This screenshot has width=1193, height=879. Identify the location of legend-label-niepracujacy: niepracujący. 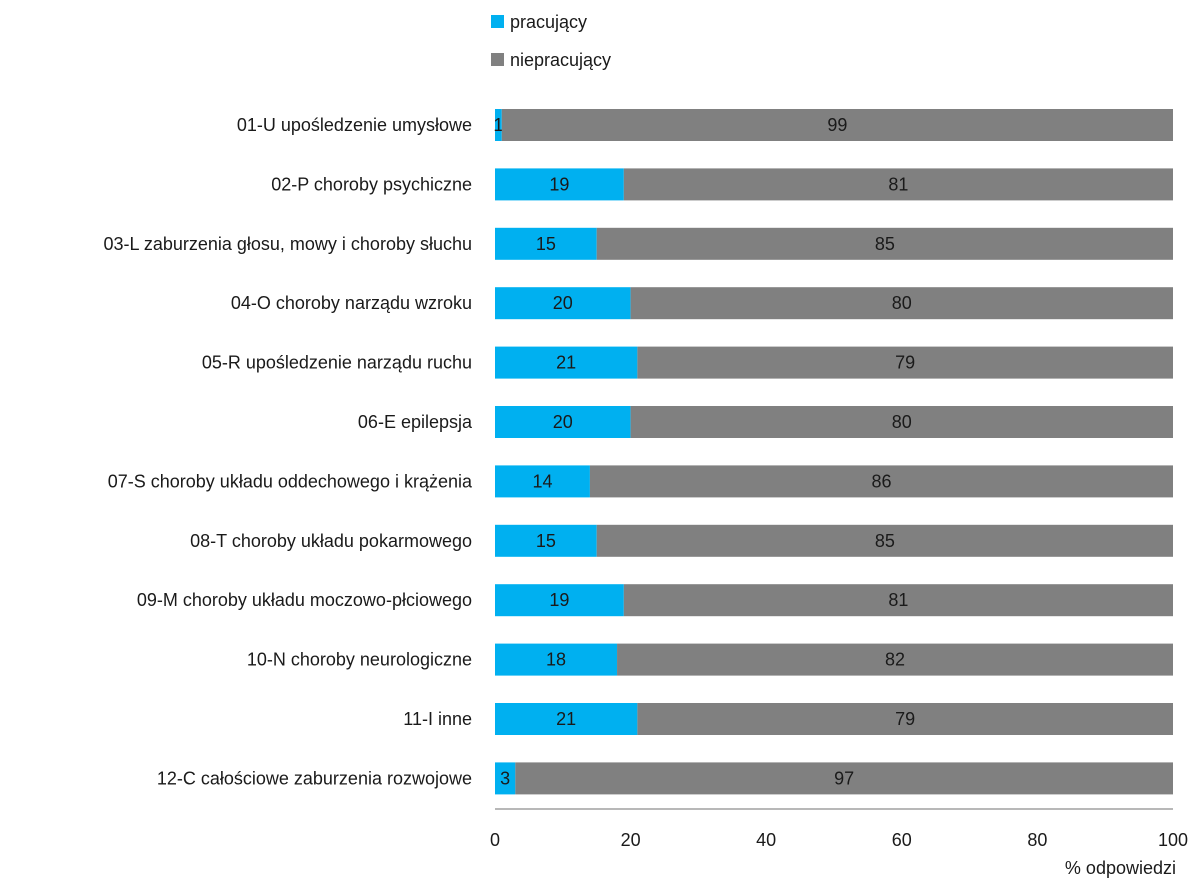
(560, 60).